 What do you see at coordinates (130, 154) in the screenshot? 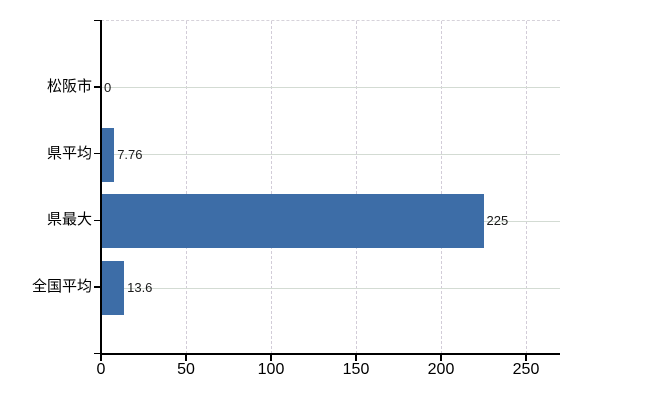
I see `bar-value-label: 7.76` at bounding box center [130, 154].